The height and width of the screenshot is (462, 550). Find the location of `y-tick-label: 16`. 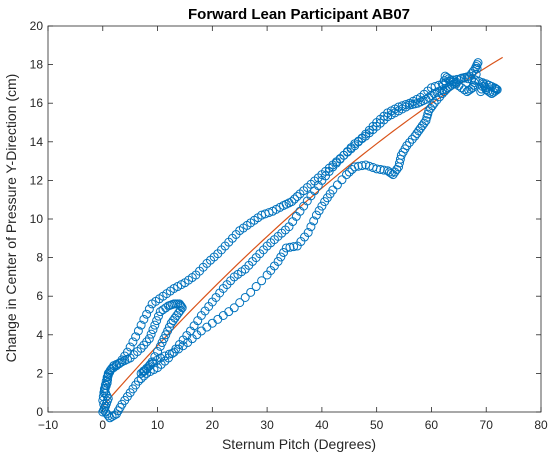

y-tick-label: 16 is located at coordinates (37, 103).